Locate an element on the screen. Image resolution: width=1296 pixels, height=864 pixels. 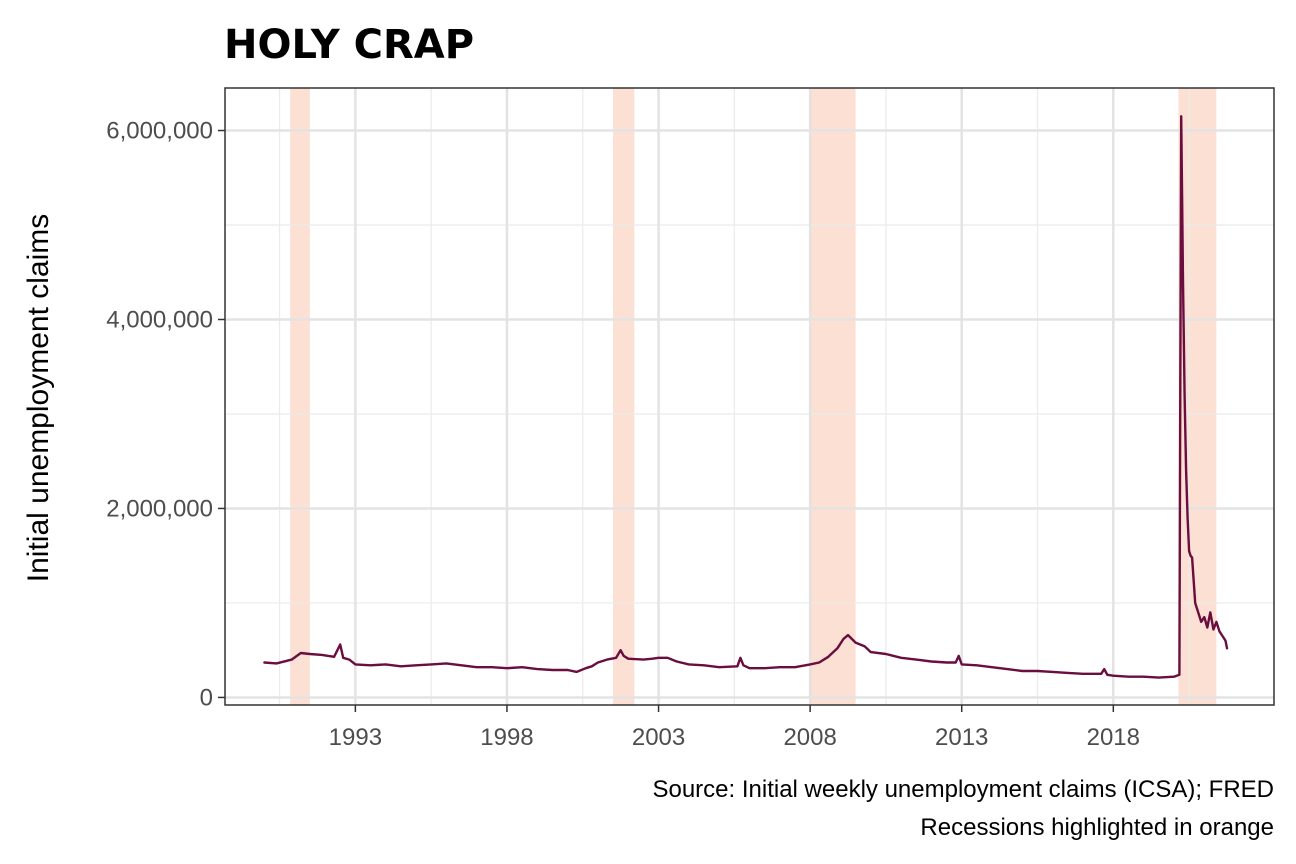
x-tick-label-3: 2003 is located at coordinates (658, 737).